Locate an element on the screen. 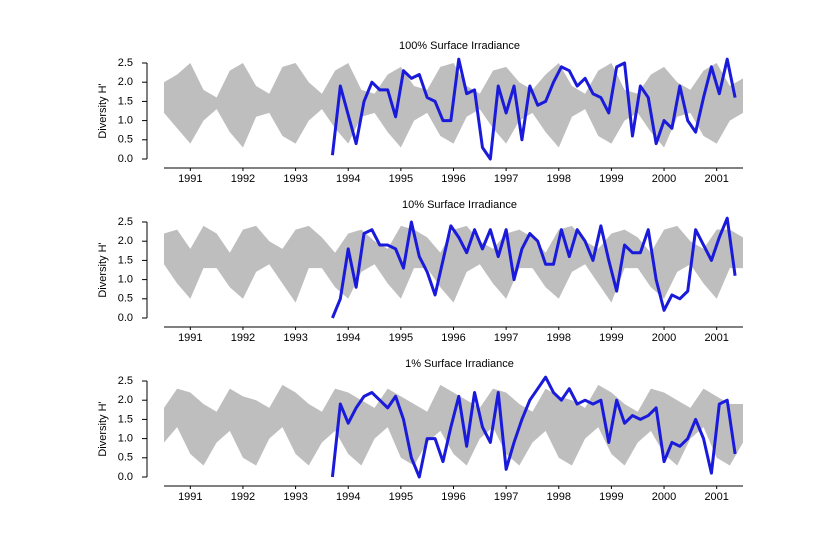  chart-title: 100% Surface Irradiance is located at coordinates (459, 46).